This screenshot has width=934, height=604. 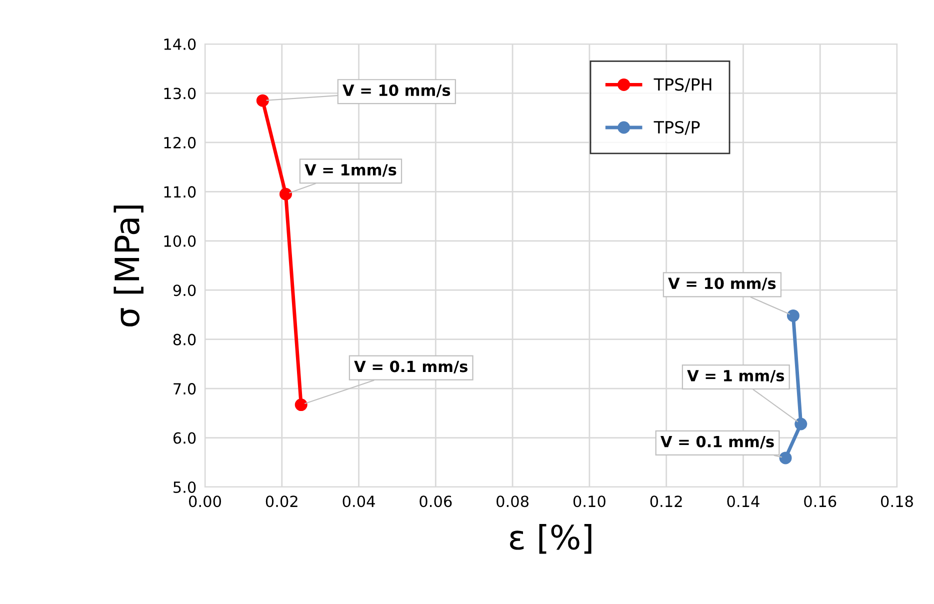 What do you see at coordinates (551, 539) in the screenshot?
I see `x-axis-title: ε [%]` at bounding box center [551, 539].